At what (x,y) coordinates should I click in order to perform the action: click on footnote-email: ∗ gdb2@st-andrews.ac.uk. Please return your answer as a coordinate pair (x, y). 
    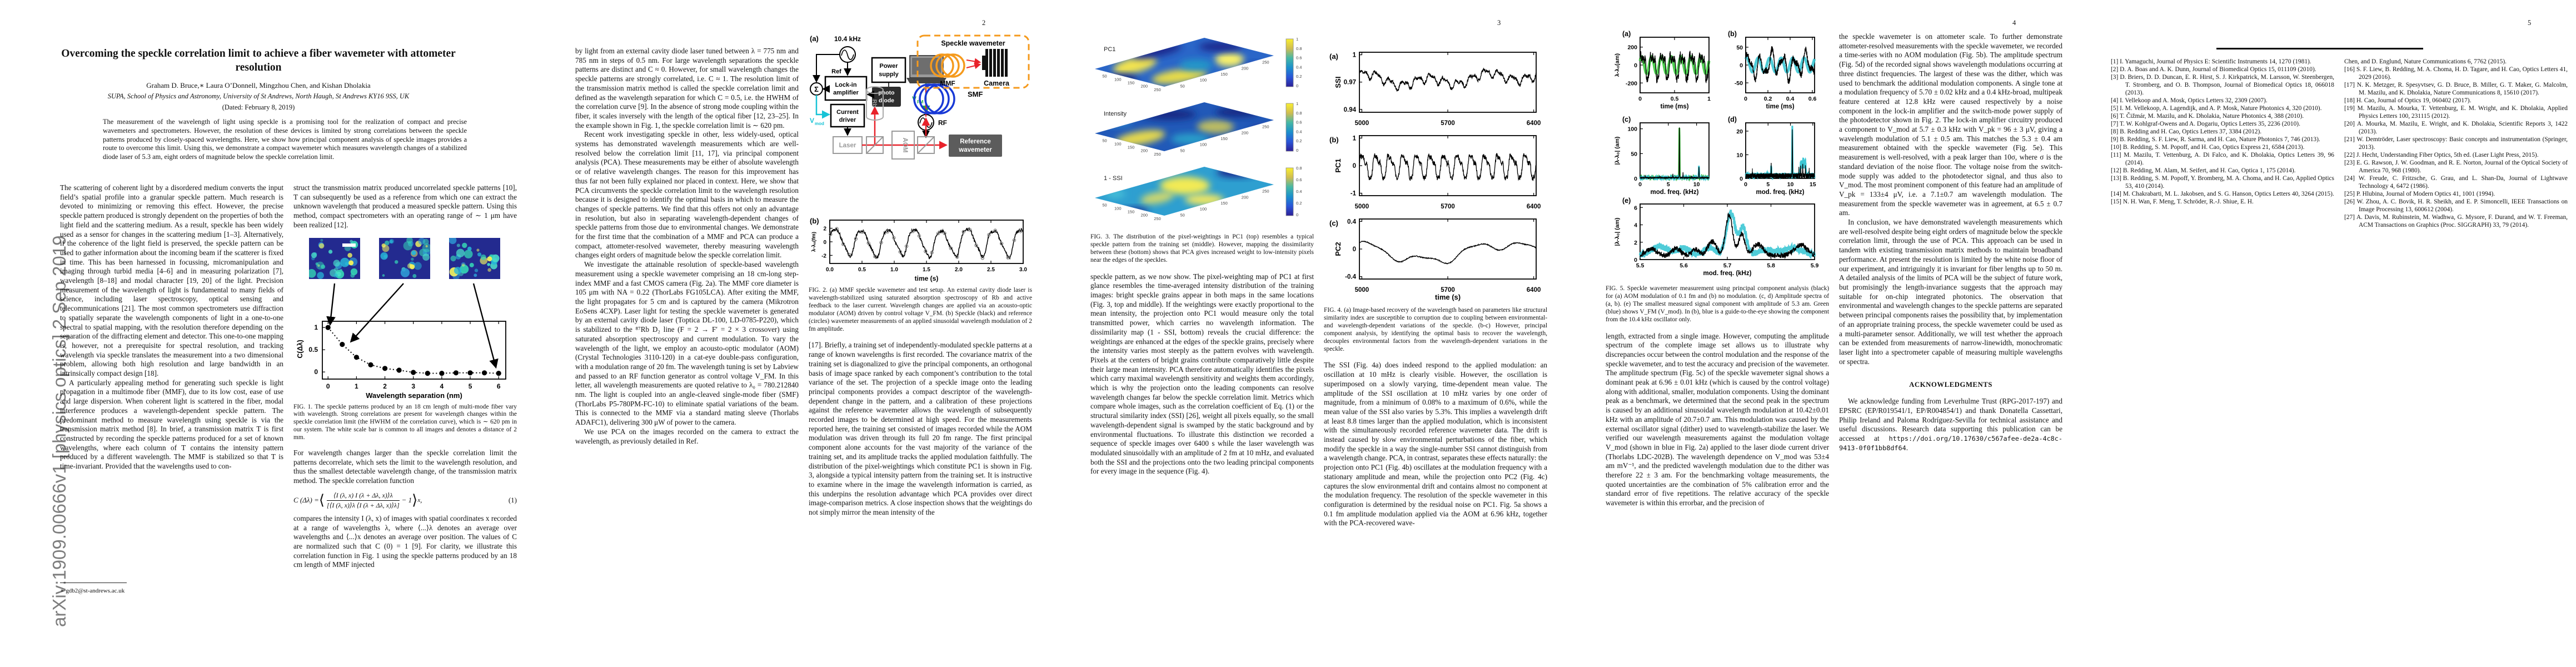
    Looking at the image, I should click on (92, 591).